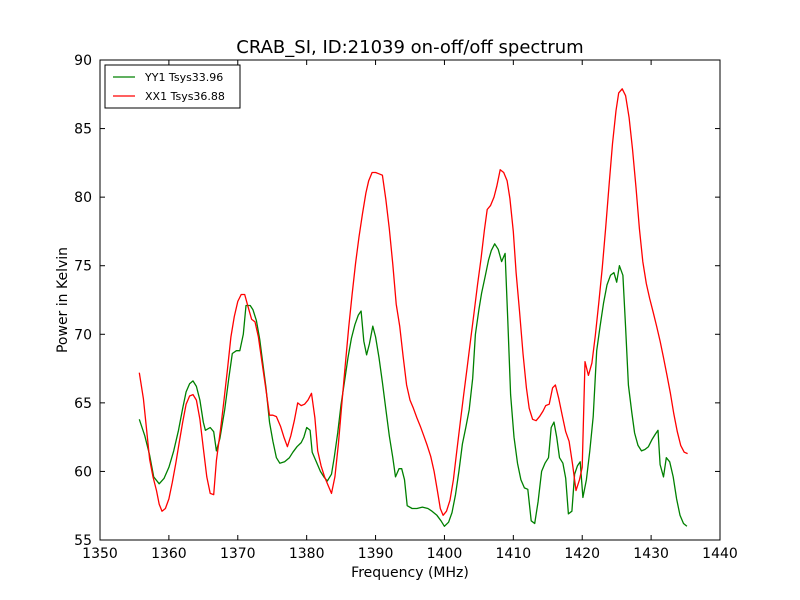  What do you see at coordinates (410, 573) in the screenshot?
I see `x-axis-label: Frequency (MHz)` at bounding box center [410, 573].